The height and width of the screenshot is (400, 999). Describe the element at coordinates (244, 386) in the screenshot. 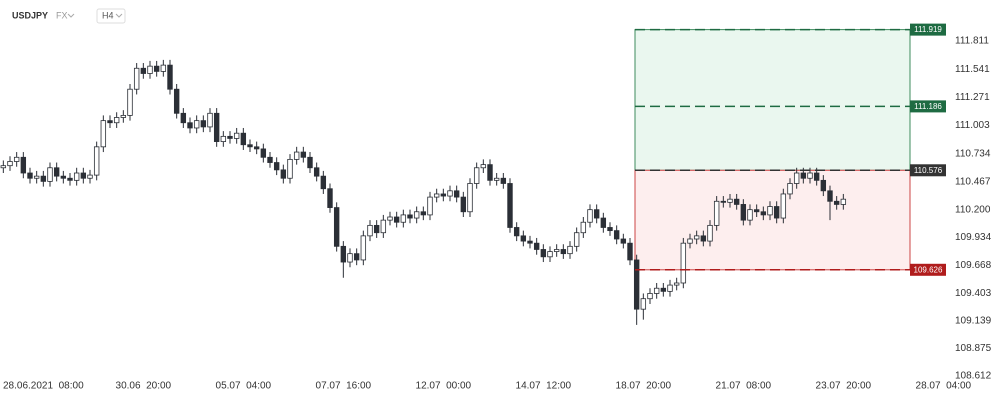

I see `x-tick-label: 05.07 04:00` at that location.